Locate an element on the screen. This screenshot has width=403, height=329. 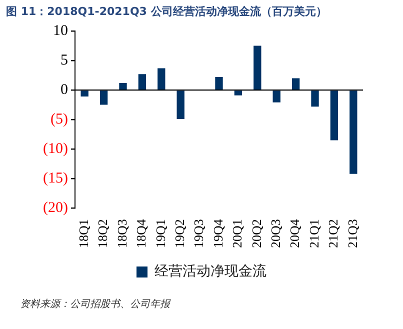
y-tick-label: (20) is located at coordinates (55, 208).